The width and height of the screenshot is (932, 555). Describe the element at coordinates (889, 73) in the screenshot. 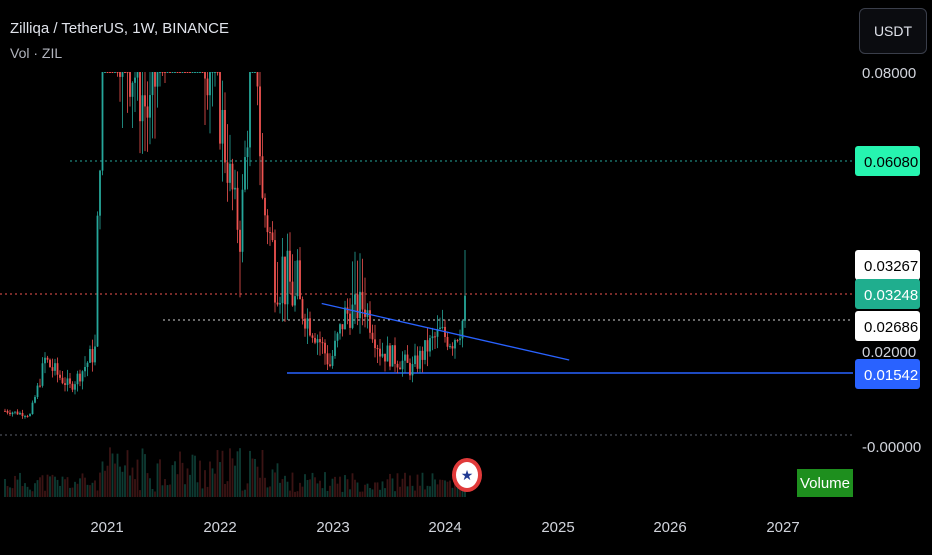

I see `y-tick-label: 0.08000` at that location.